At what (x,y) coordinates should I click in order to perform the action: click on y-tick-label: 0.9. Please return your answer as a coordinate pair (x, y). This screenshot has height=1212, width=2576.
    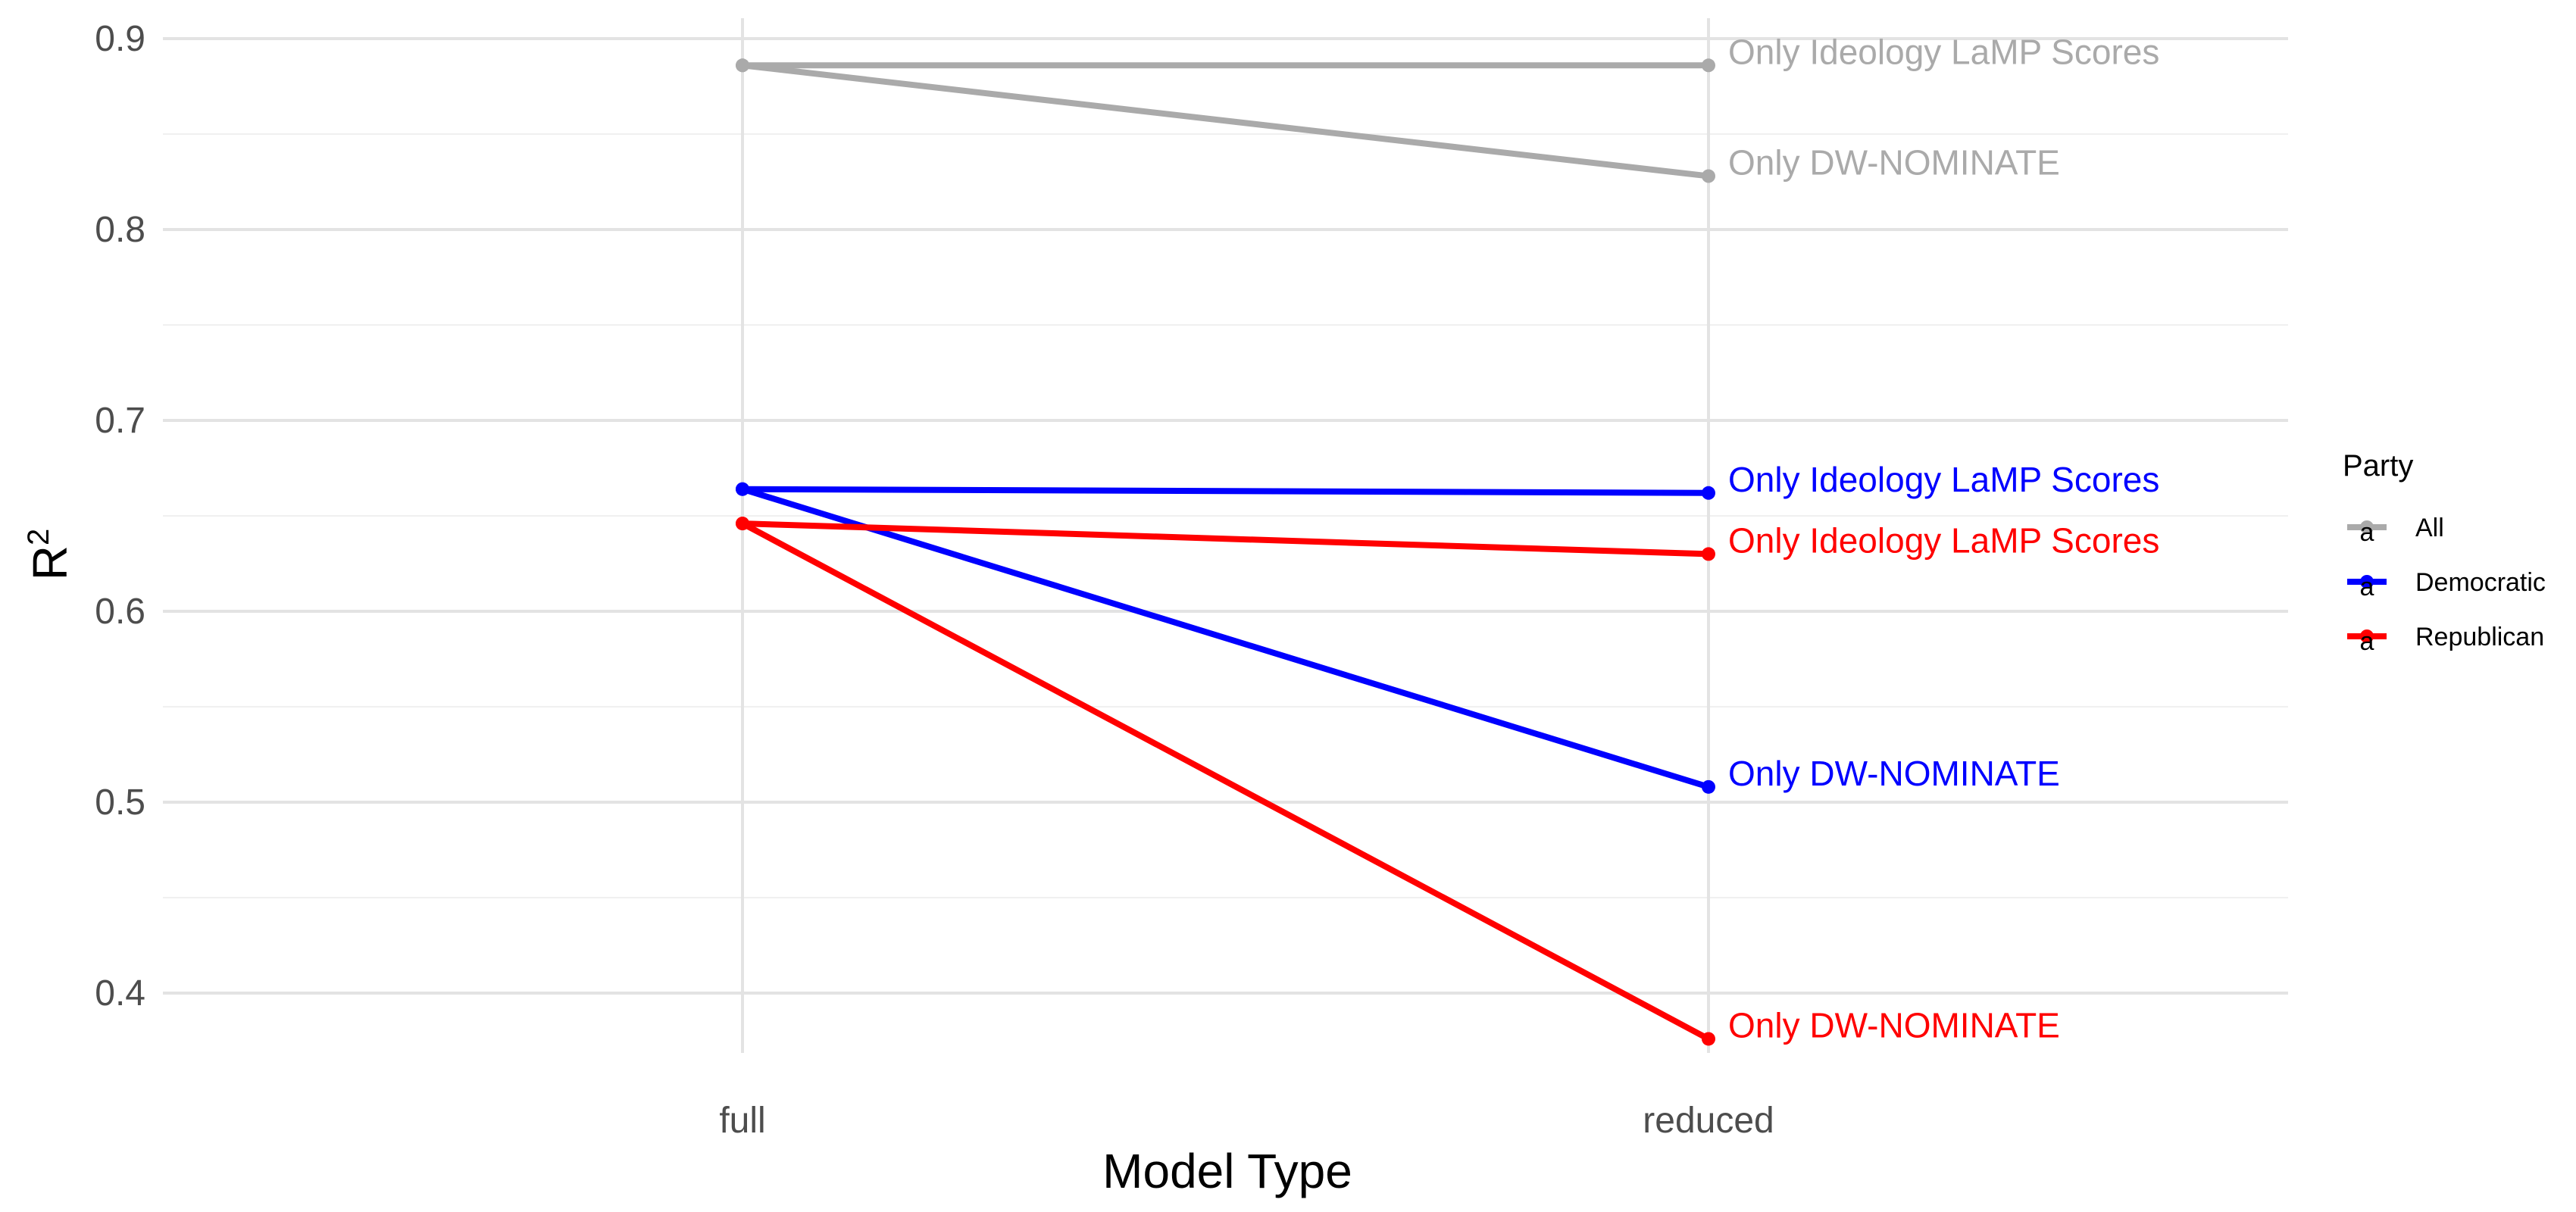
    Looking at the image, I should click on (120, 39).